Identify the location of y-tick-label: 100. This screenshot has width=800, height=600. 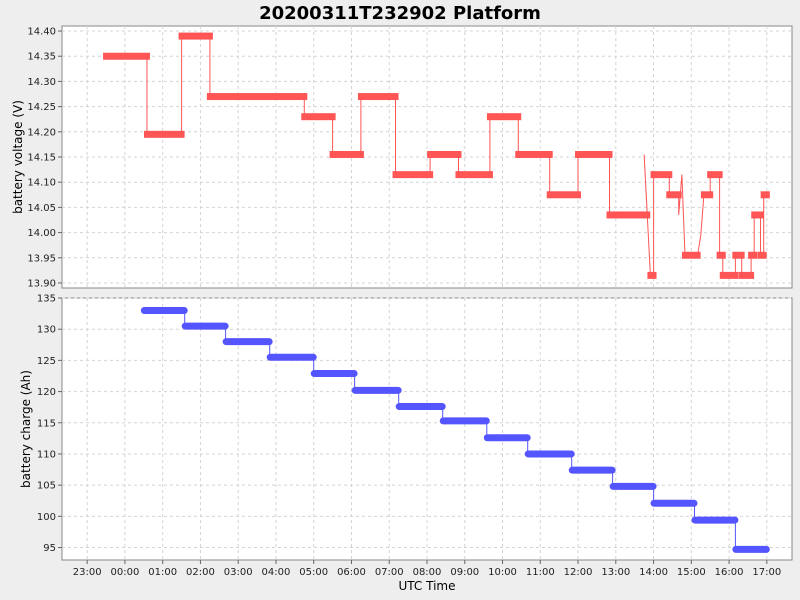
(46, 517).